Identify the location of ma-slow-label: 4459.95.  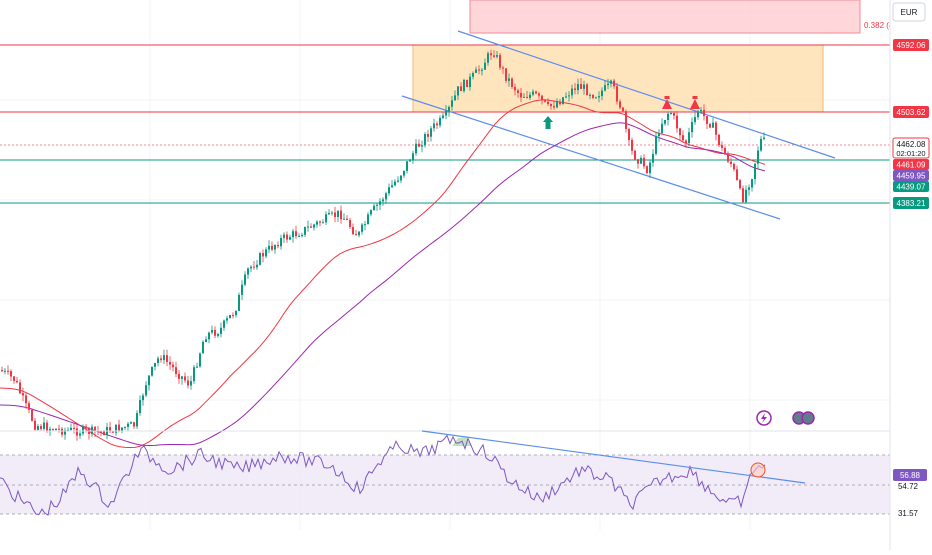
(911, 175).